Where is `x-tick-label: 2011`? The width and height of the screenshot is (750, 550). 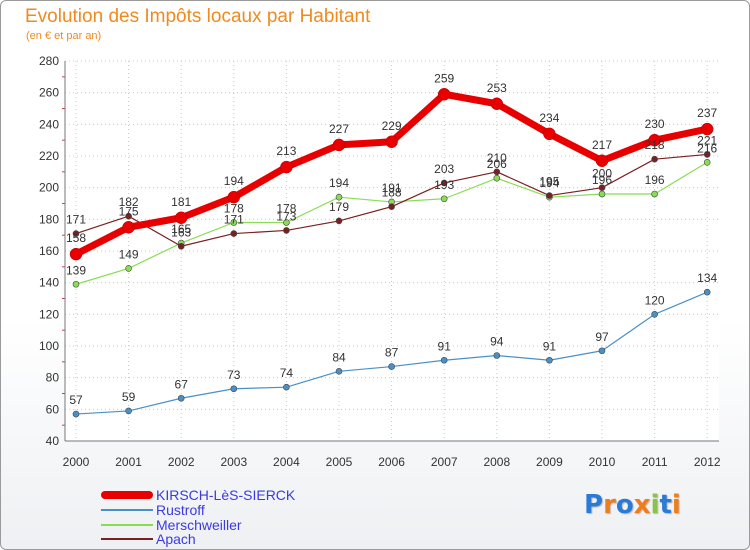 x-tick-label: 2011 is located at coordinates (655, 462).